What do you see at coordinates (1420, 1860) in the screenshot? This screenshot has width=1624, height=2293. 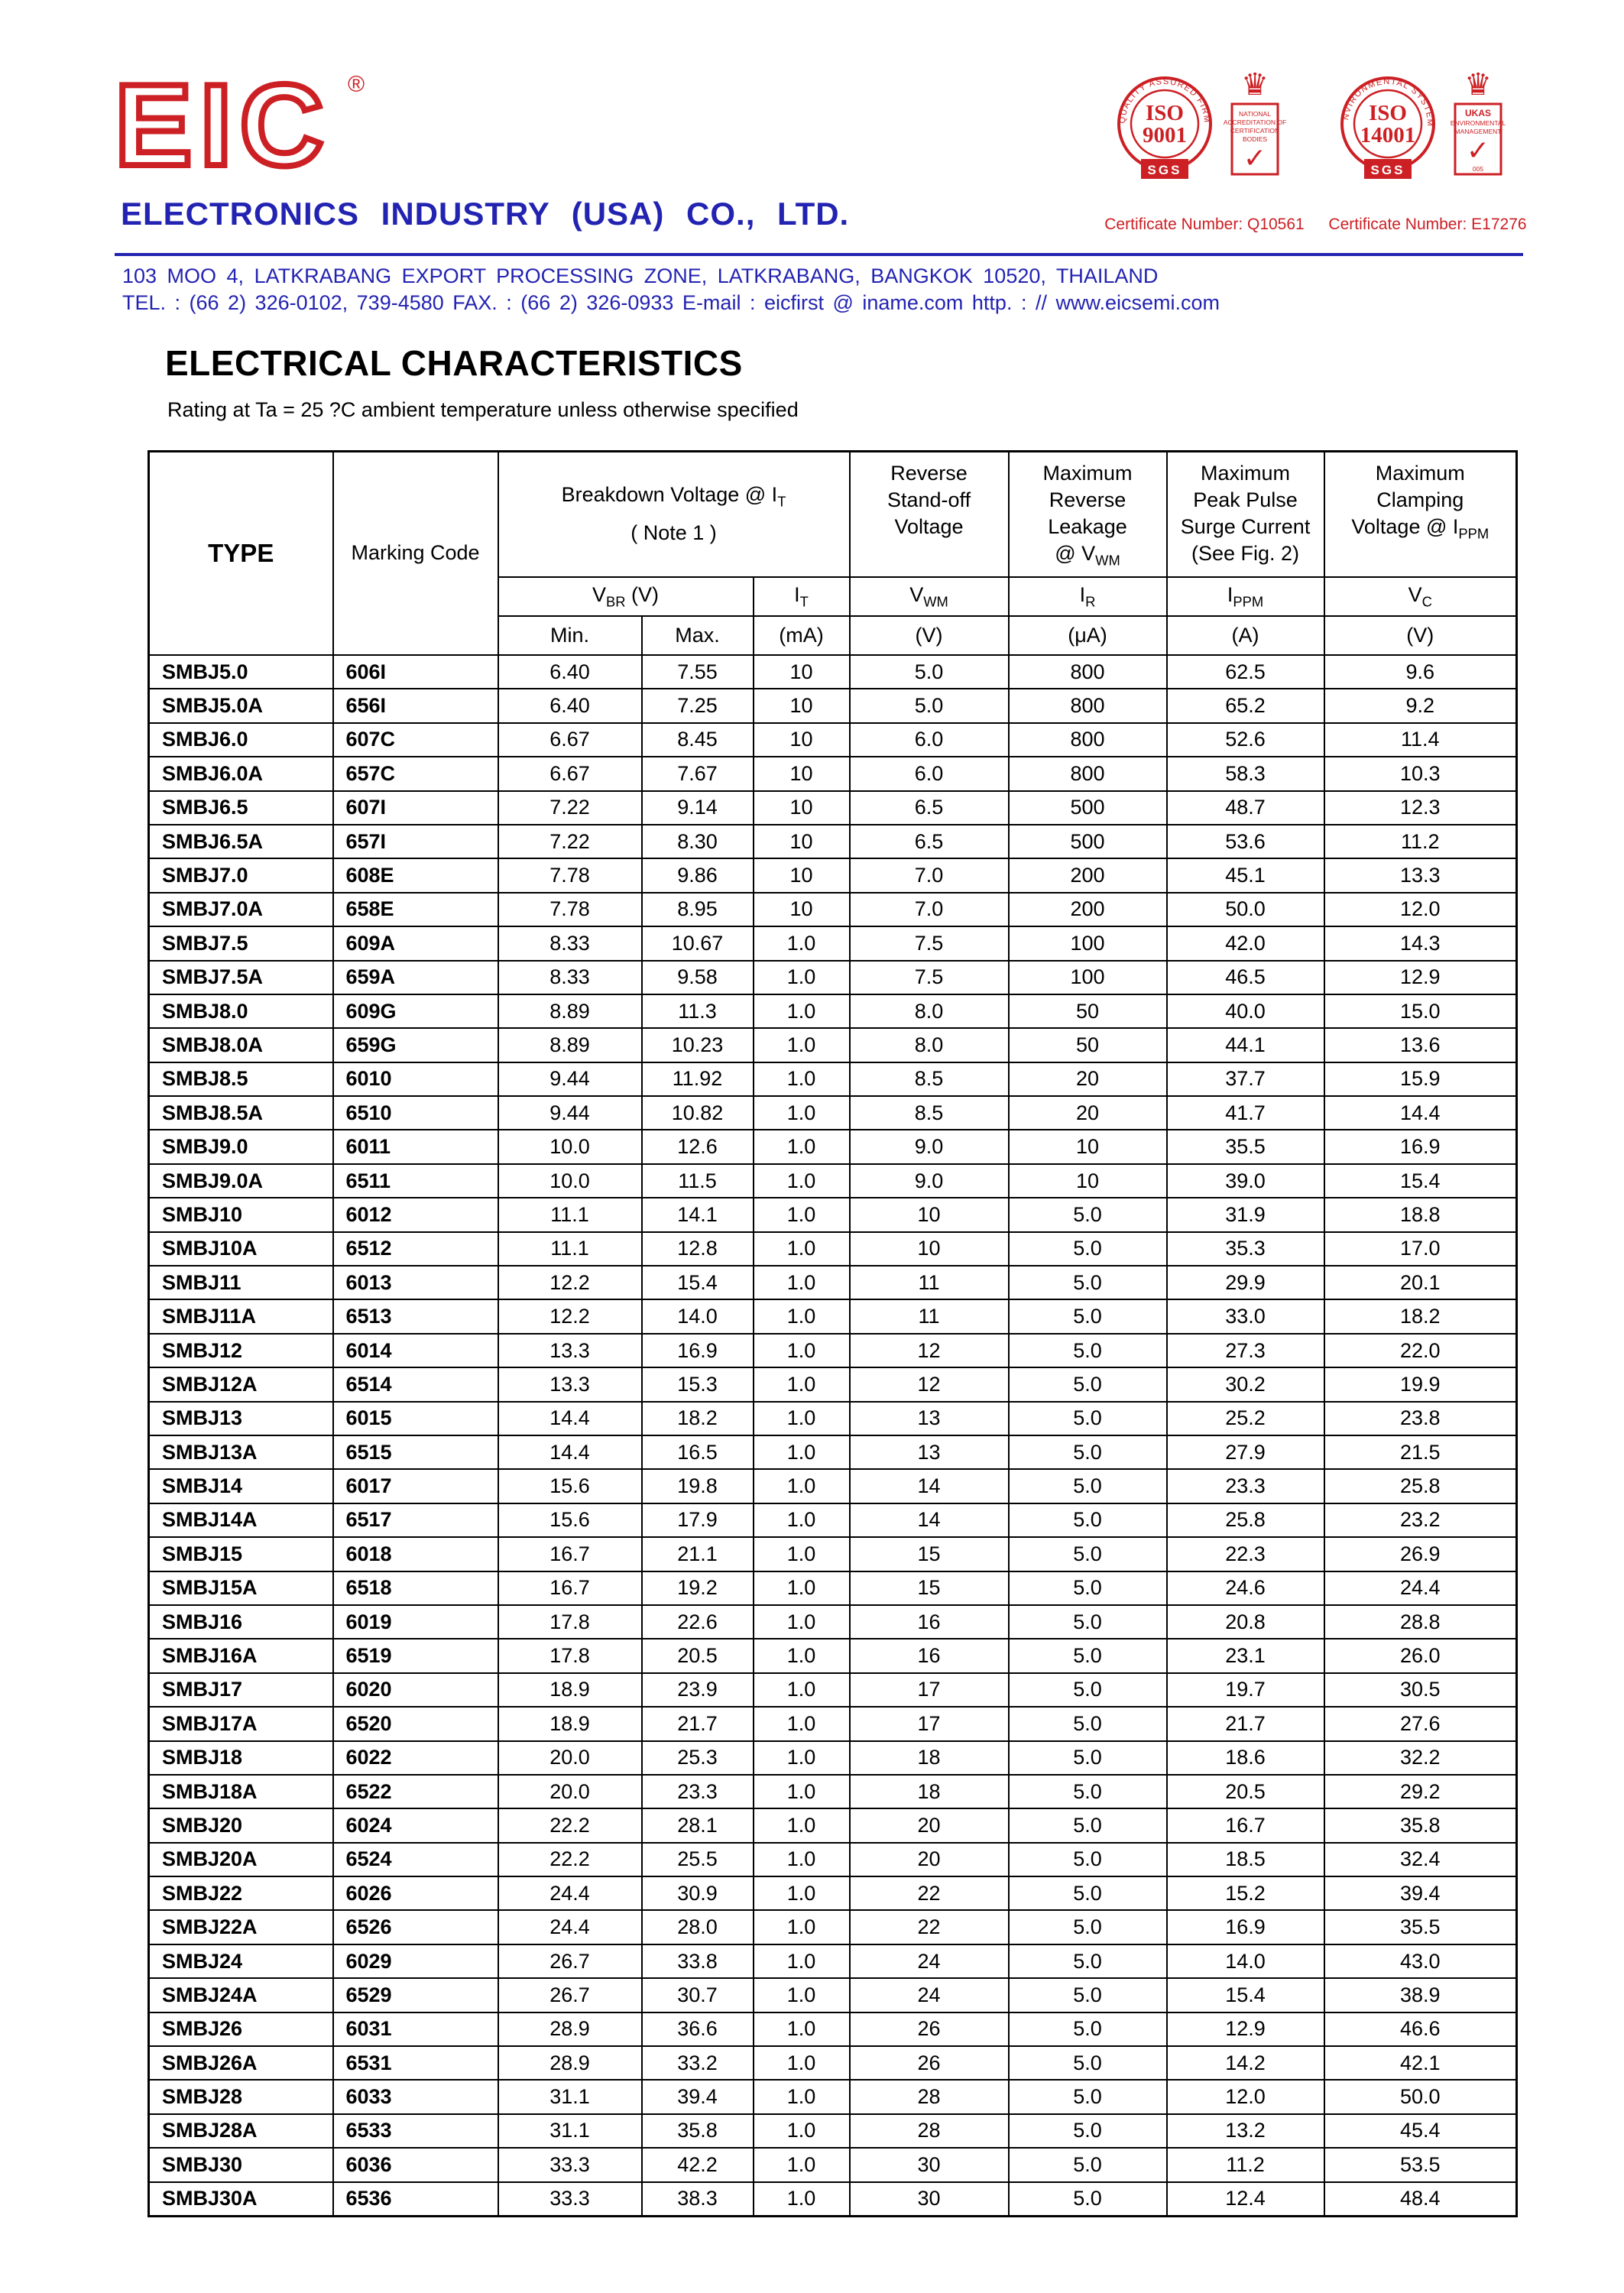 I see `value-cell: 32.4` at bounding box center [1420, 1860].